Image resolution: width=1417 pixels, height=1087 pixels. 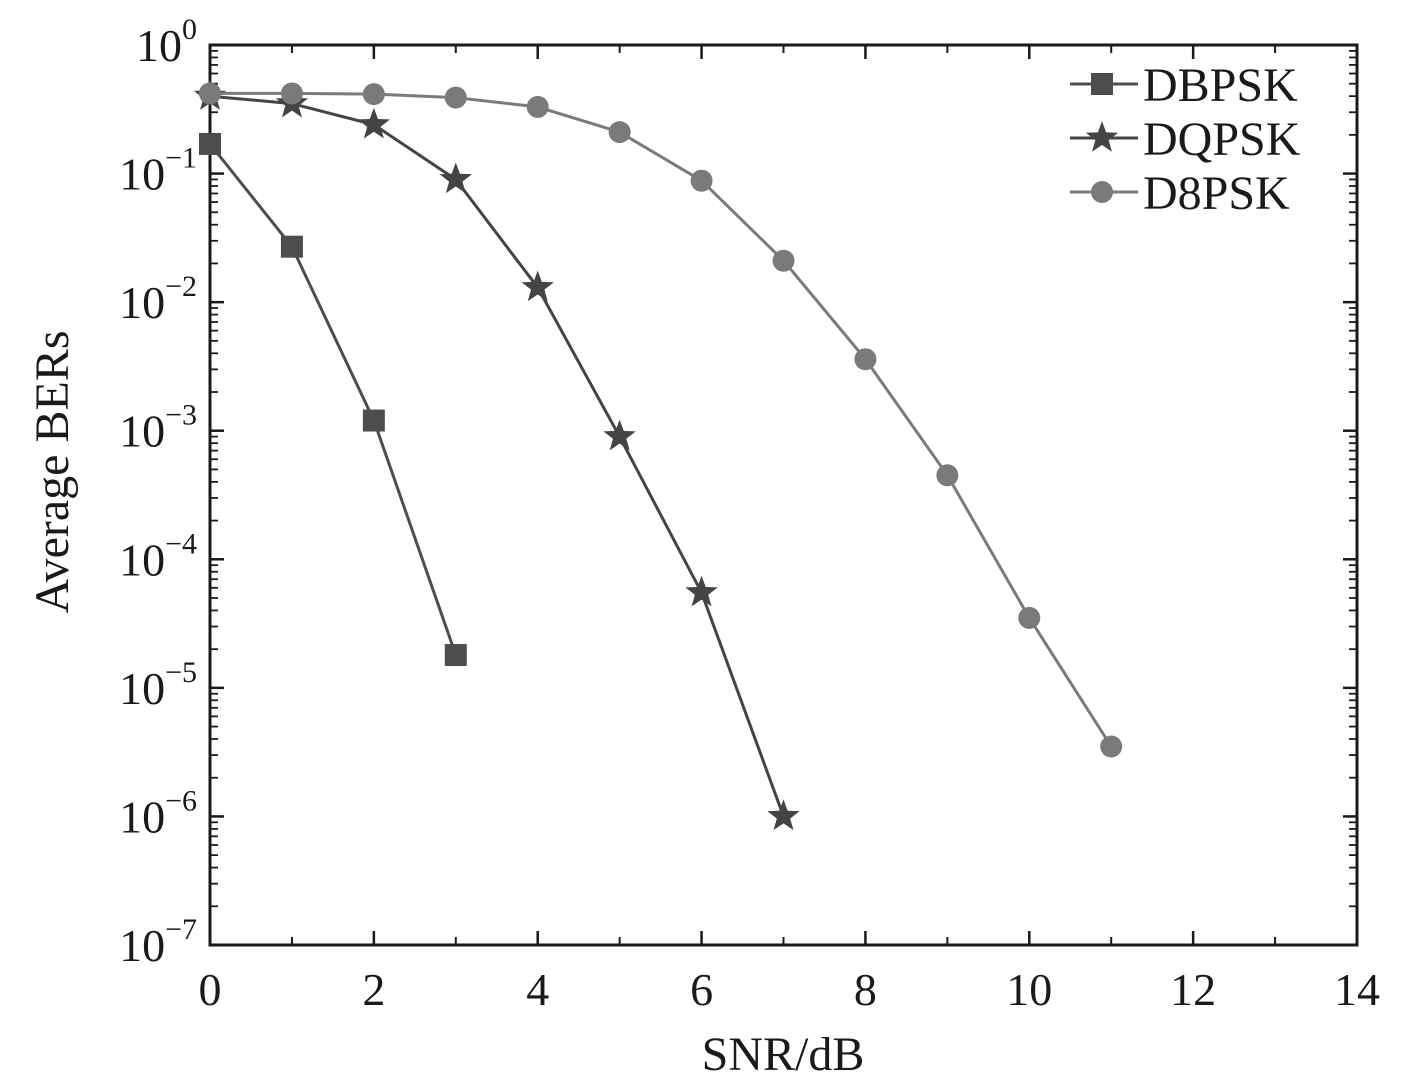 I want to click on x-tick-label: 12, so click(x=1193, y=989).